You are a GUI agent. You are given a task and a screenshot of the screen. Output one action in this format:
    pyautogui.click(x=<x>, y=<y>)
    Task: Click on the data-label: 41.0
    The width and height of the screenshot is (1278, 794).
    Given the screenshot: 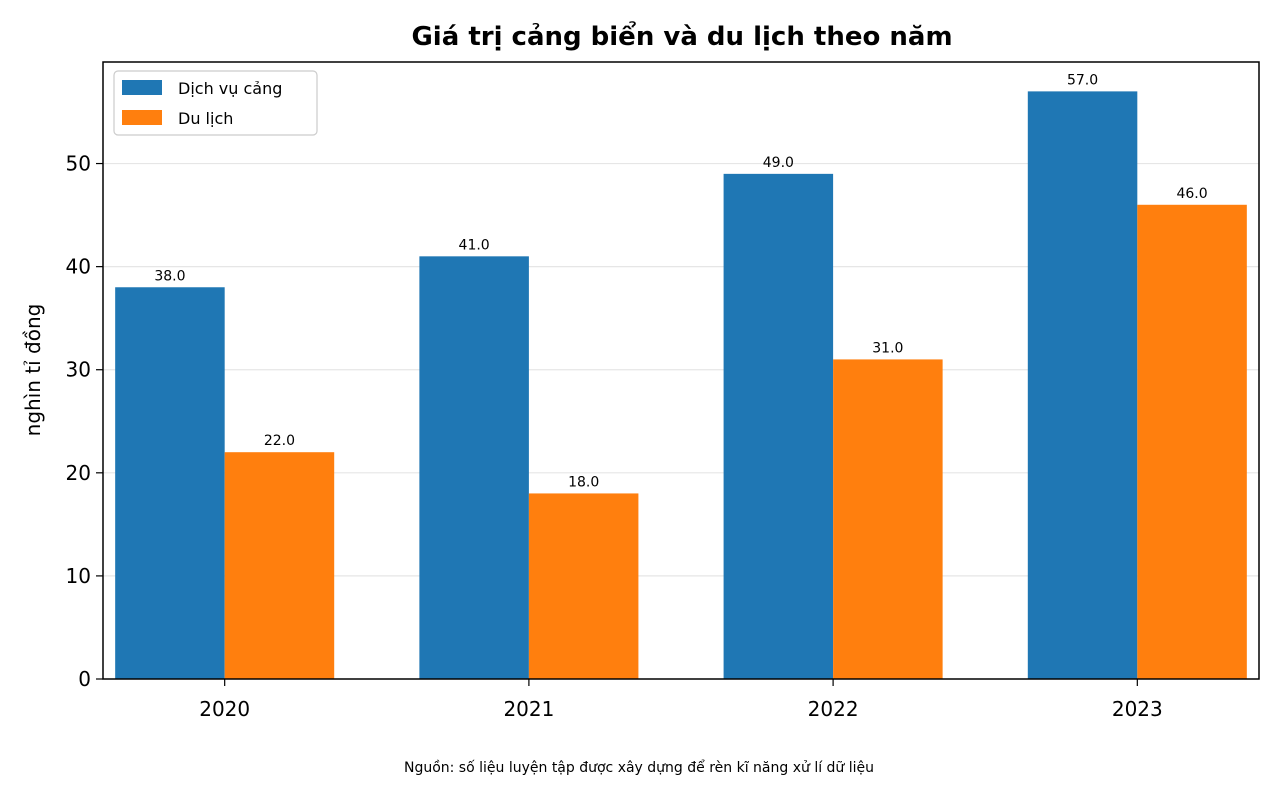 What is the action you would take?
    pyautogui.click(x=474, y=245)
    